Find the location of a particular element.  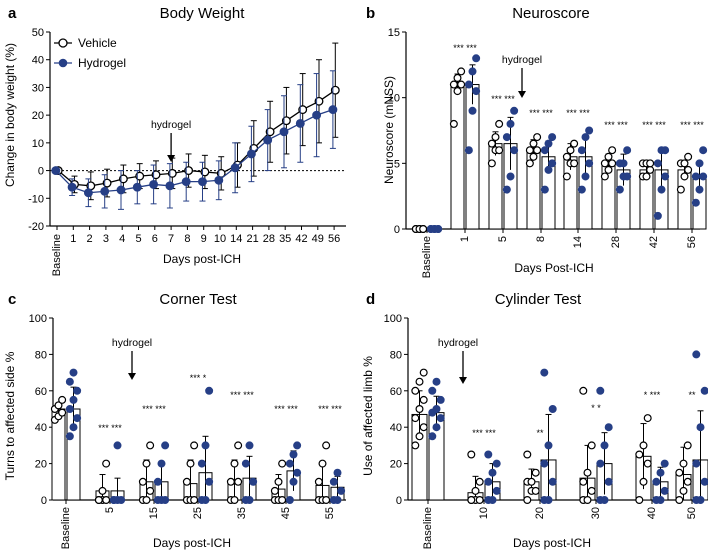

significance-label: * *** is located at coordinates (652, 395).